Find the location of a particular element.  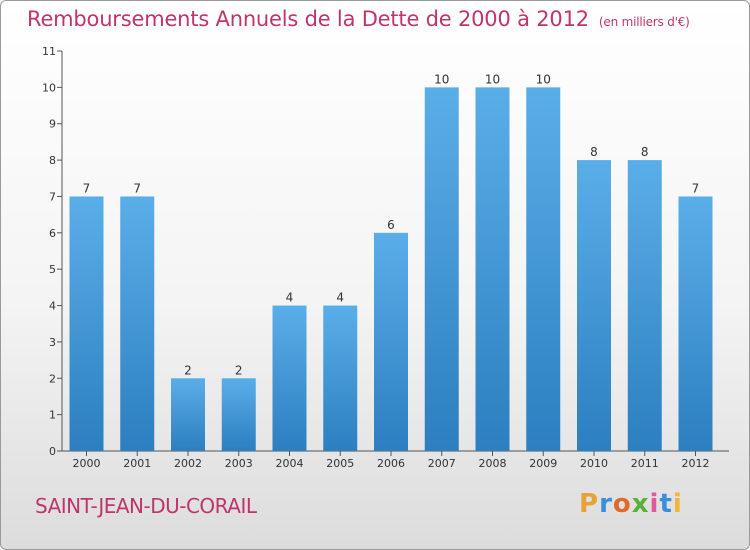

x-tick-label-2012: 2012 is located at coordinates (696, 463).